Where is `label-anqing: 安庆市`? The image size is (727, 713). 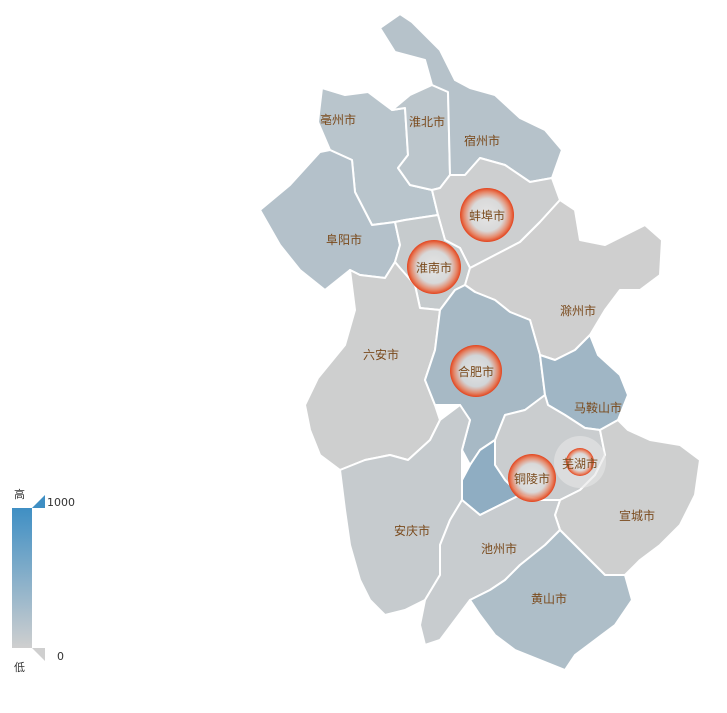
label-anqing: 安庆市 is located at coordinates (412, 530).